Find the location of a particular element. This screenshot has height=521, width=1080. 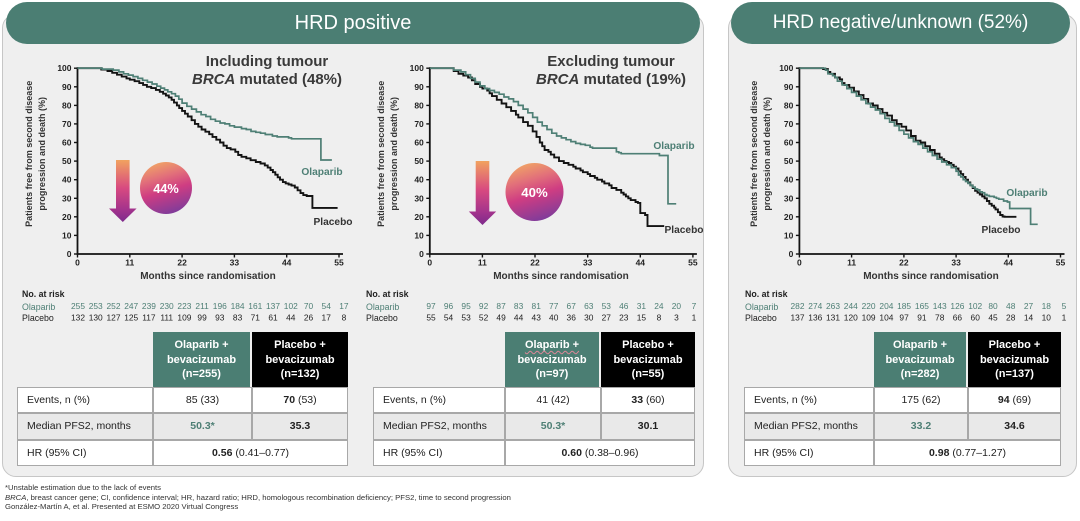

svg-text: 274 is located at coordinates (815, 306).